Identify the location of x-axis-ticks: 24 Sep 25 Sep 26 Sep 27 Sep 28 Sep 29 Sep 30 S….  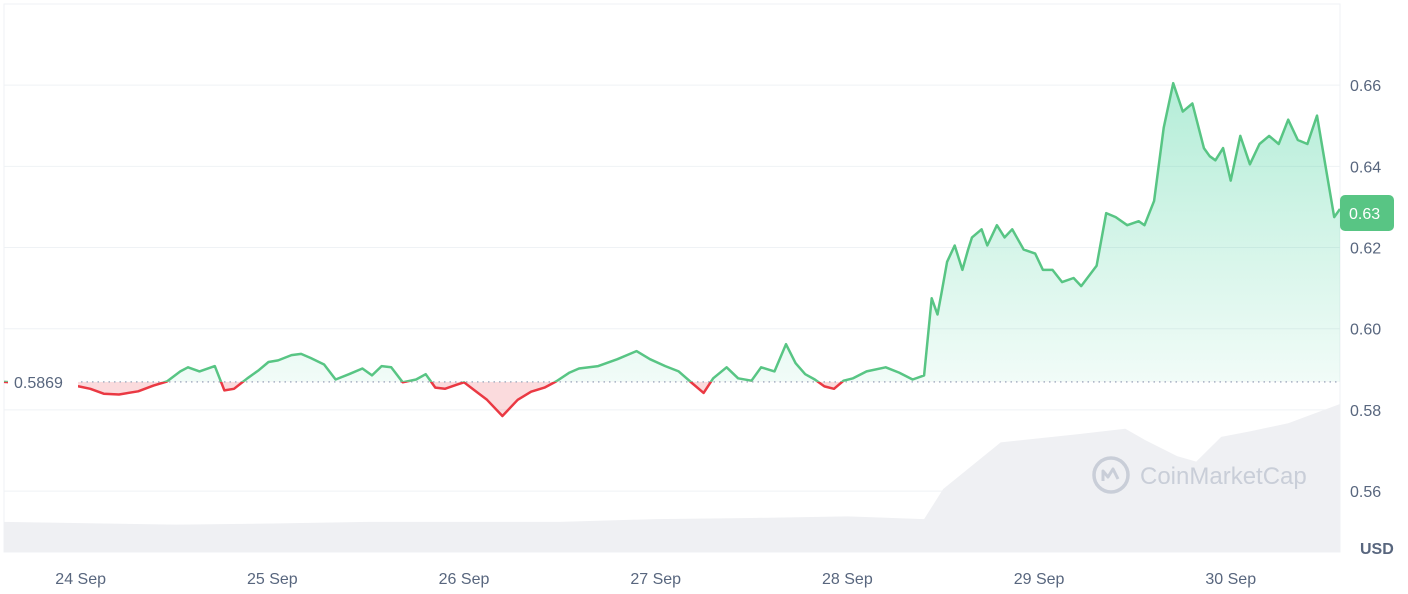
(655, 579).